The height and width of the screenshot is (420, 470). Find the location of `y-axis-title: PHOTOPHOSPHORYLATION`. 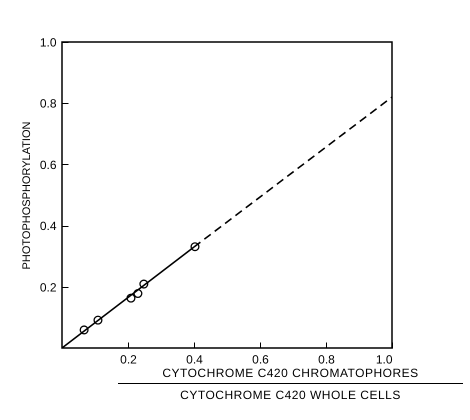

y-axis-title: PHOTOPHOSPHORYLATION is located at coordinates (26, 195).